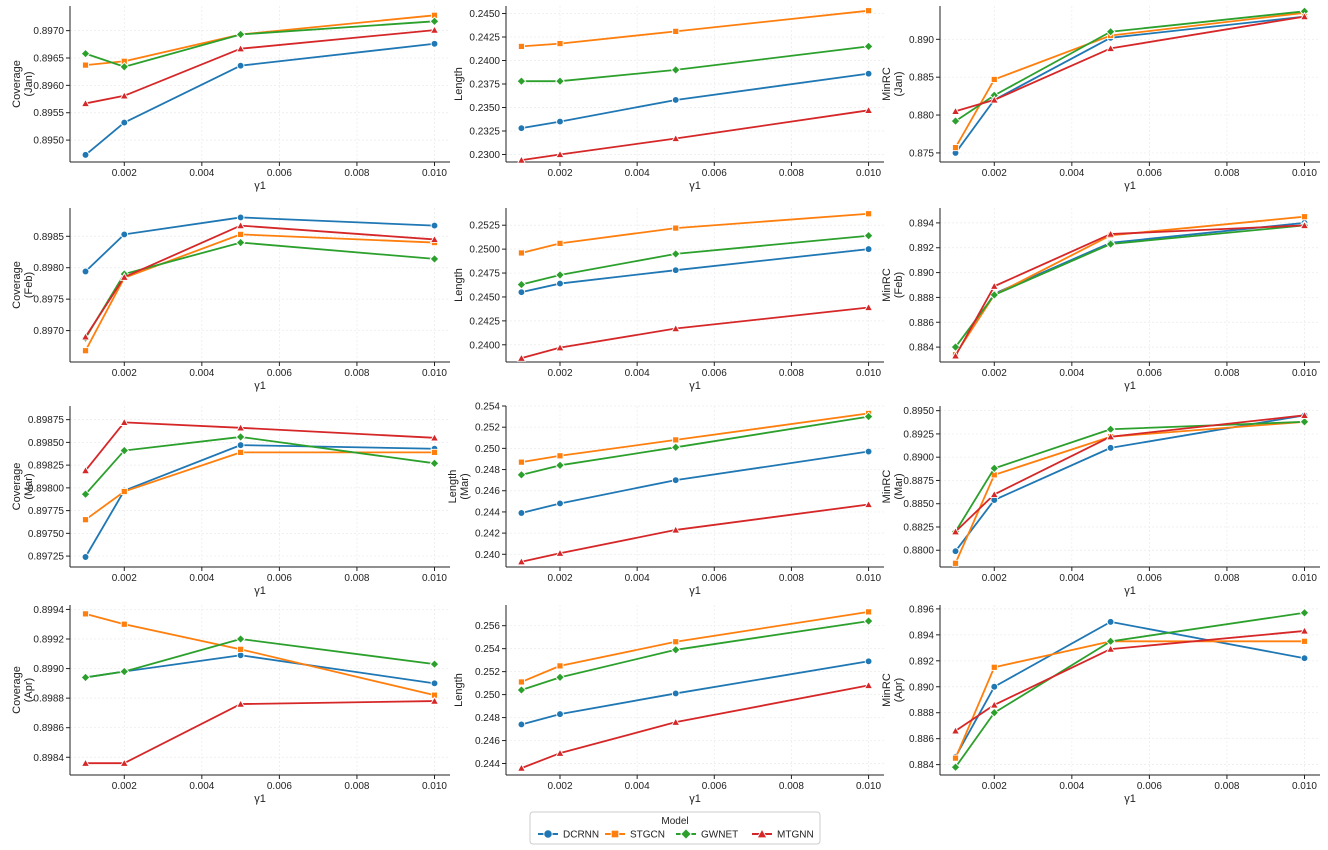 The height and width of the screenshot is (850, 1328). What do you see at coordinates (484, 61) in the screenshot?
I see `y-tick-label: 0.2400` at bounding box center [484, 61].